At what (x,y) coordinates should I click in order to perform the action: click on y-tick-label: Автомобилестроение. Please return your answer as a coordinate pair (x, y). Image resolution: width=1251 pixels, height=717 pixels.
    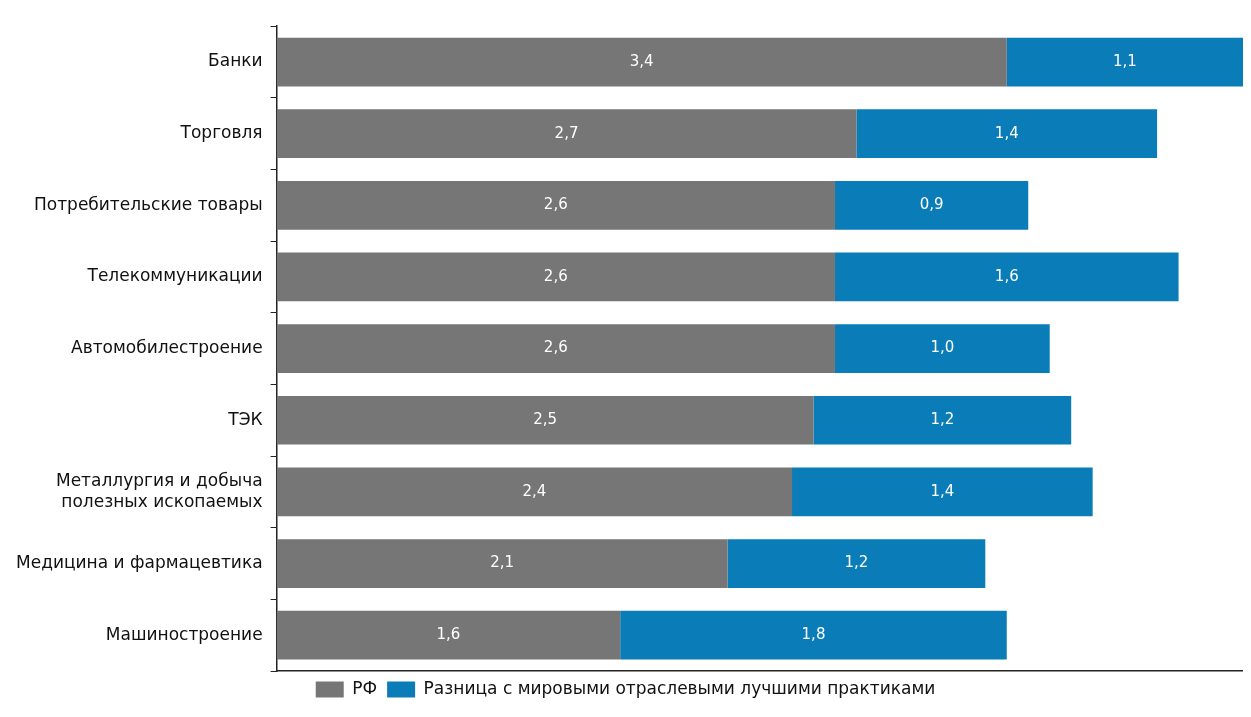
    Looking at the image, I should click on (167, 347).